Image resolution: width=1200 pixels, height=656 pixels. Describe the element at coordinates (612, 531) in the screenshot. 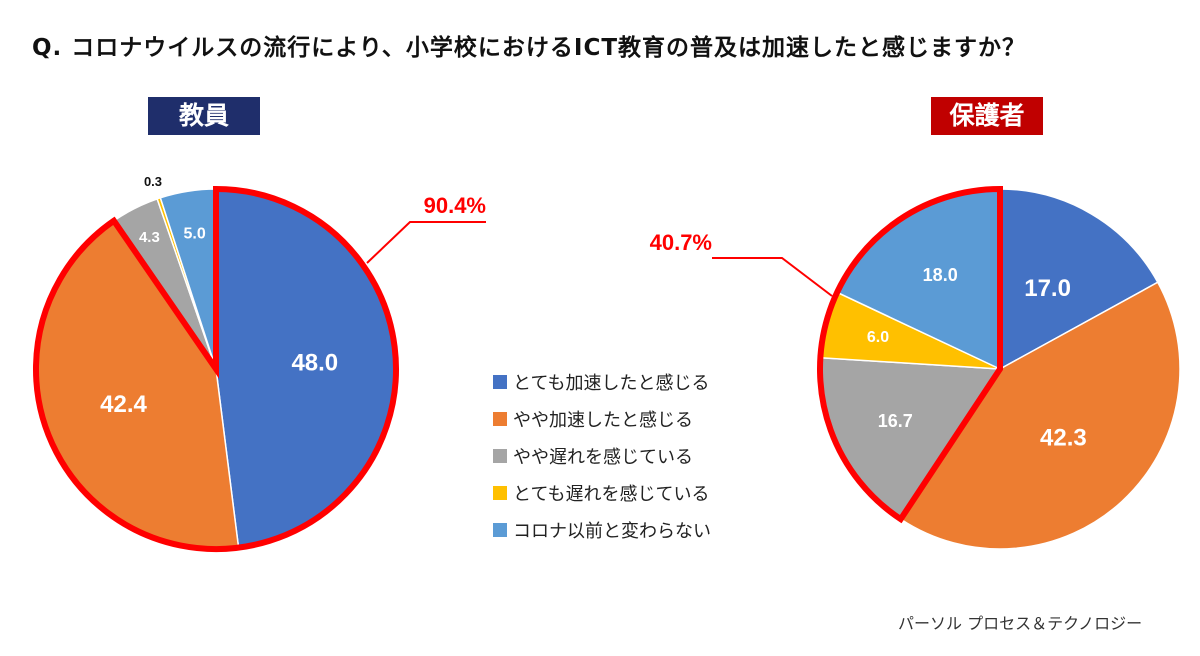

I see `legend-label: コロナ以前と変わらない` at that location.